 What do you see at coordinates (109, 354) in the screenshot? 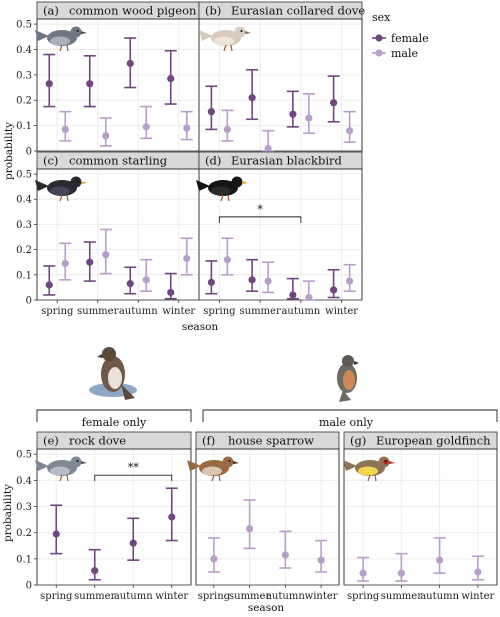
I see `bird-head` at bounding box center [109, 354].